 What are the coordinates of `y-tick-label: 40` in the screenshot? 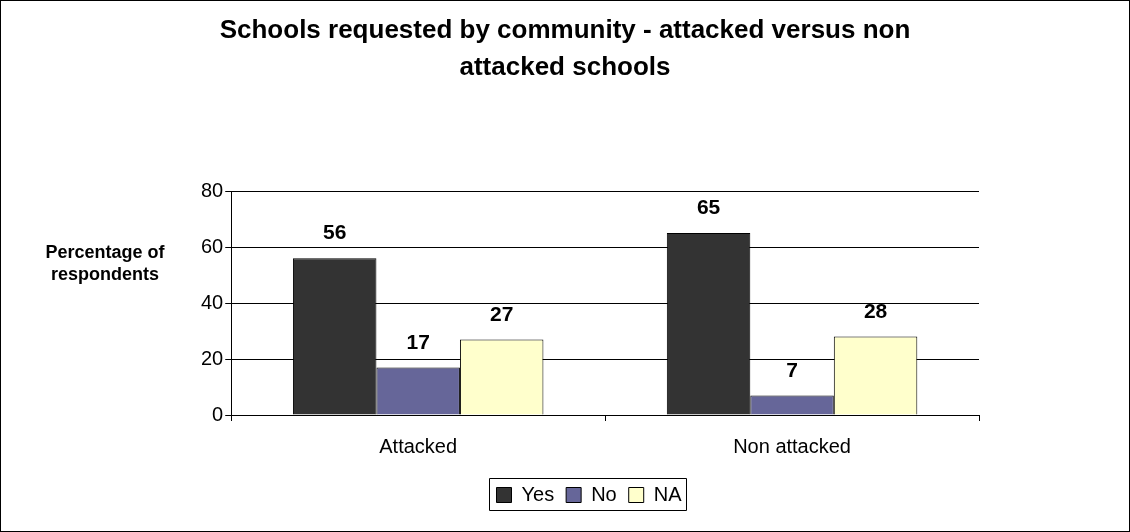 It's located at (212, 301).